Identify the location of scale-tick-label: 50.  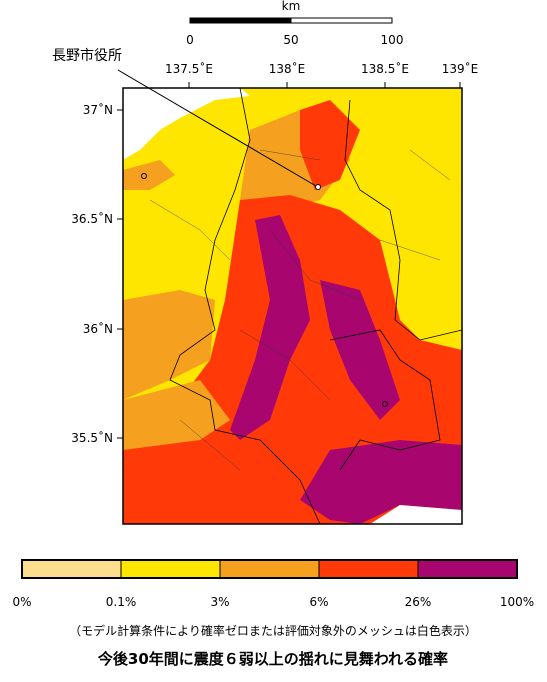
(290, 40).